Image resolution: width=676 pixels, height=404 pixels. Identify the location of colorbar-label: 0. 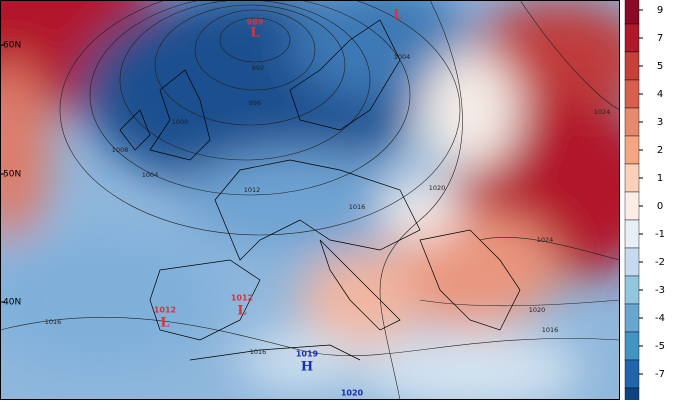
(660, 206).